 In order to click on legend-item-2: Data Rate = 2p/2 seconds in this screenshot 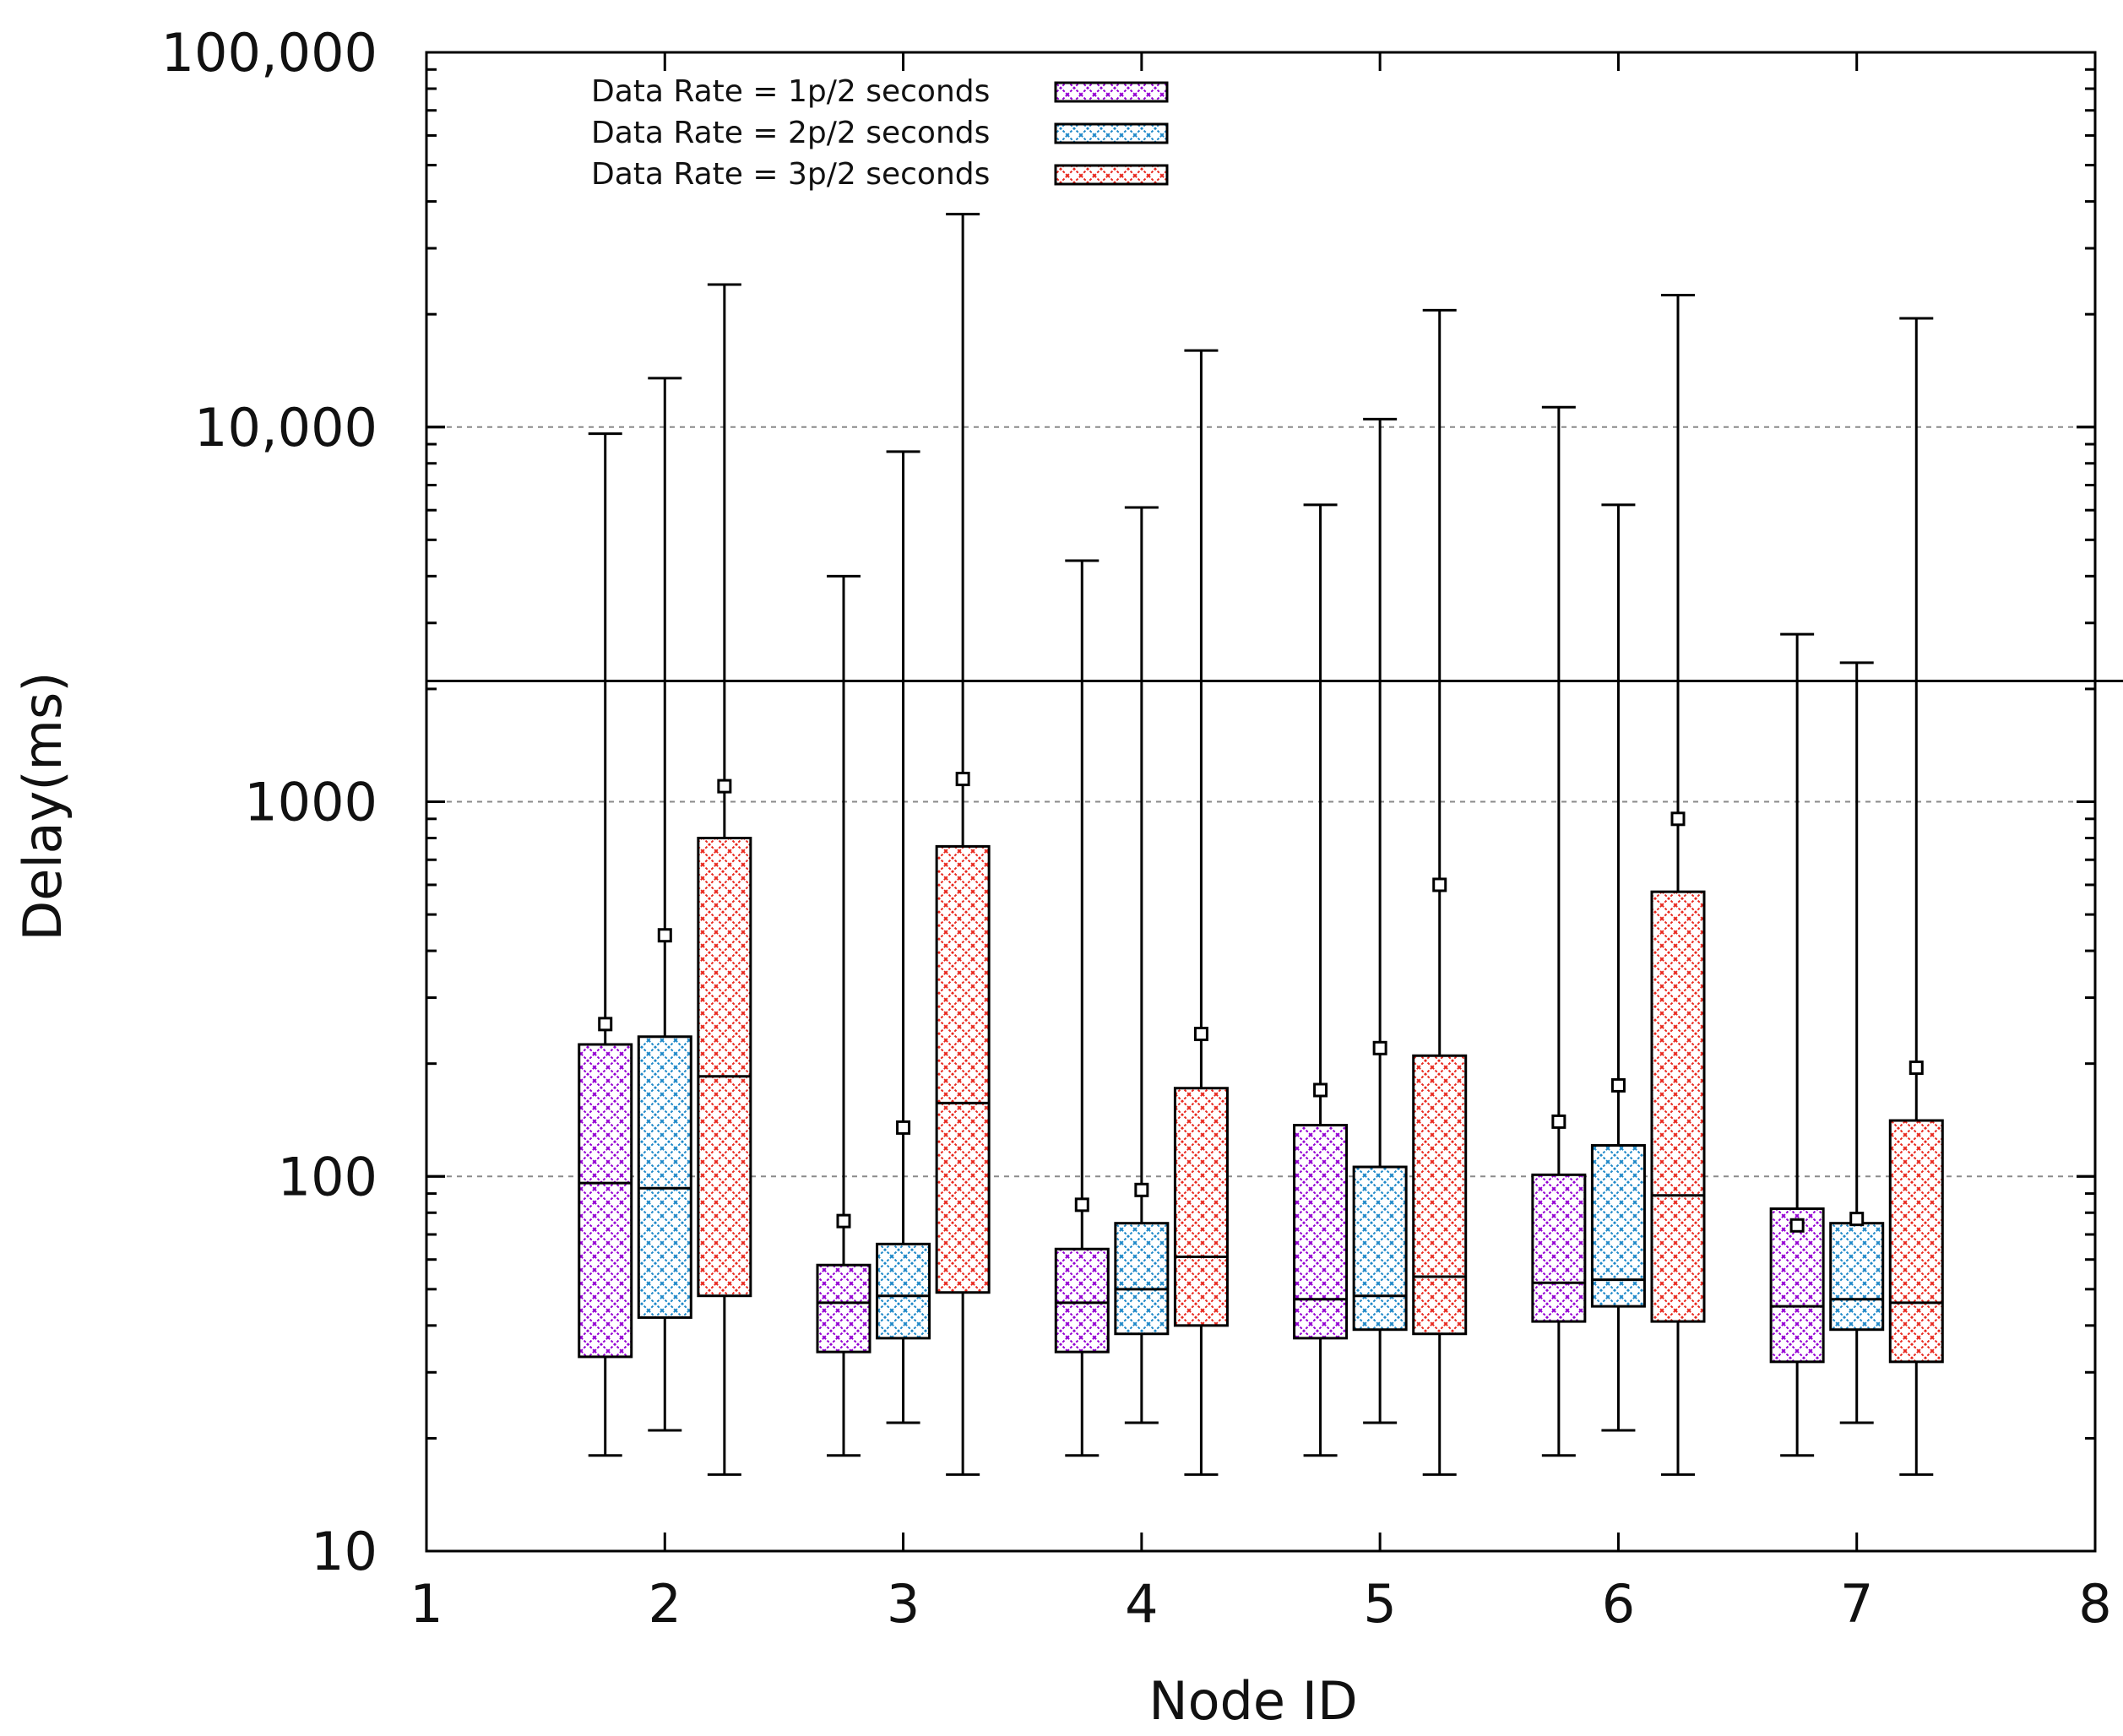, I will do `click(880, 133)`.